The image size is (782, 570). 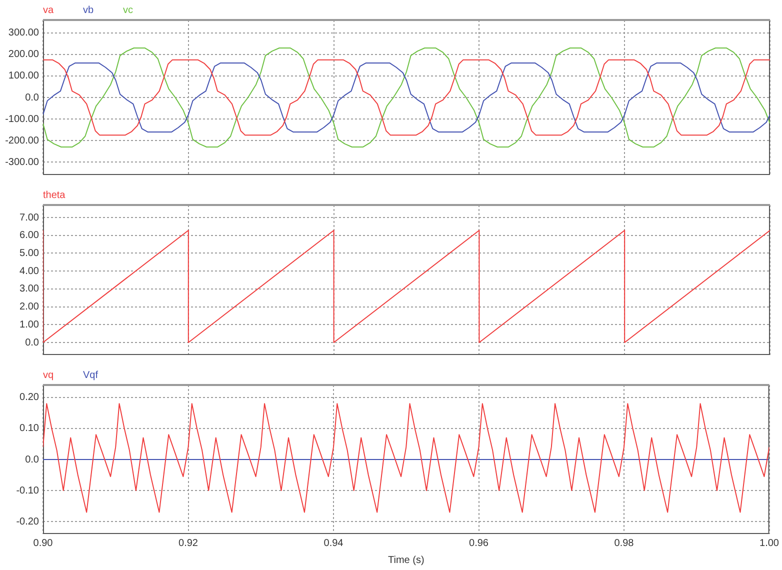 I want to click on y-tick-label: 5.00, so click(x=30, y=253).